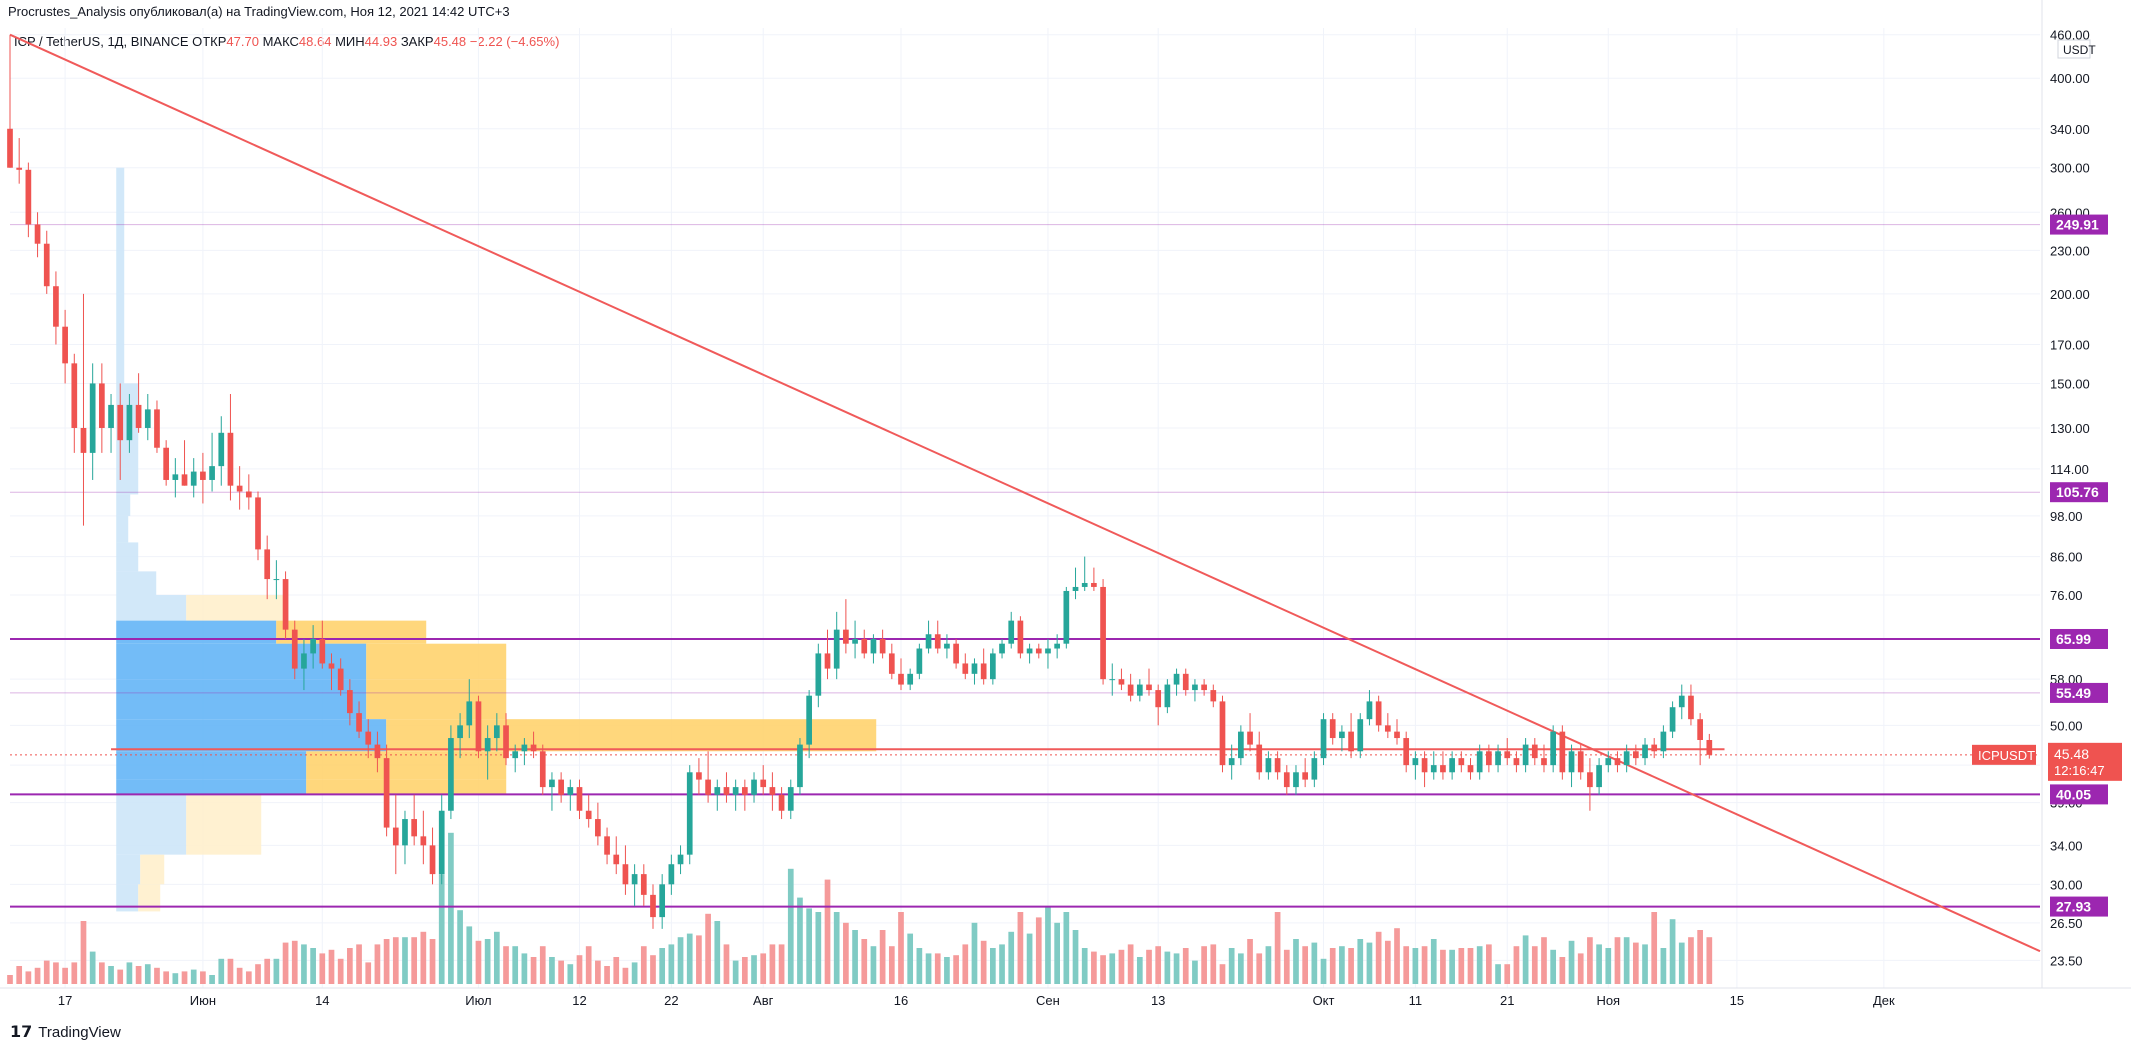 The width and height of the screenshot is (2131, 1057). Describe the element at coordinates (2070, 344) in the screenshot. I see `y-tick-label: 170.00` at that location.